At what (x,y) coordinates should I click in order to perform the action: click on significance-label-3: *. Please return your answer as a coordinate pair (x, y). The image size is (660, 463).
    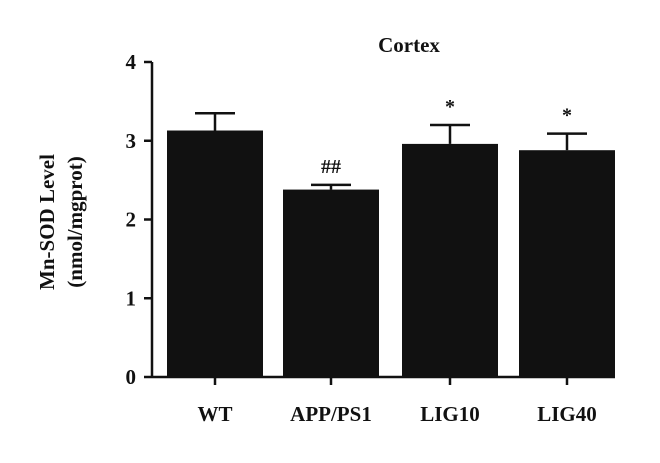
    Looking at the image, I should click on (567, 116).